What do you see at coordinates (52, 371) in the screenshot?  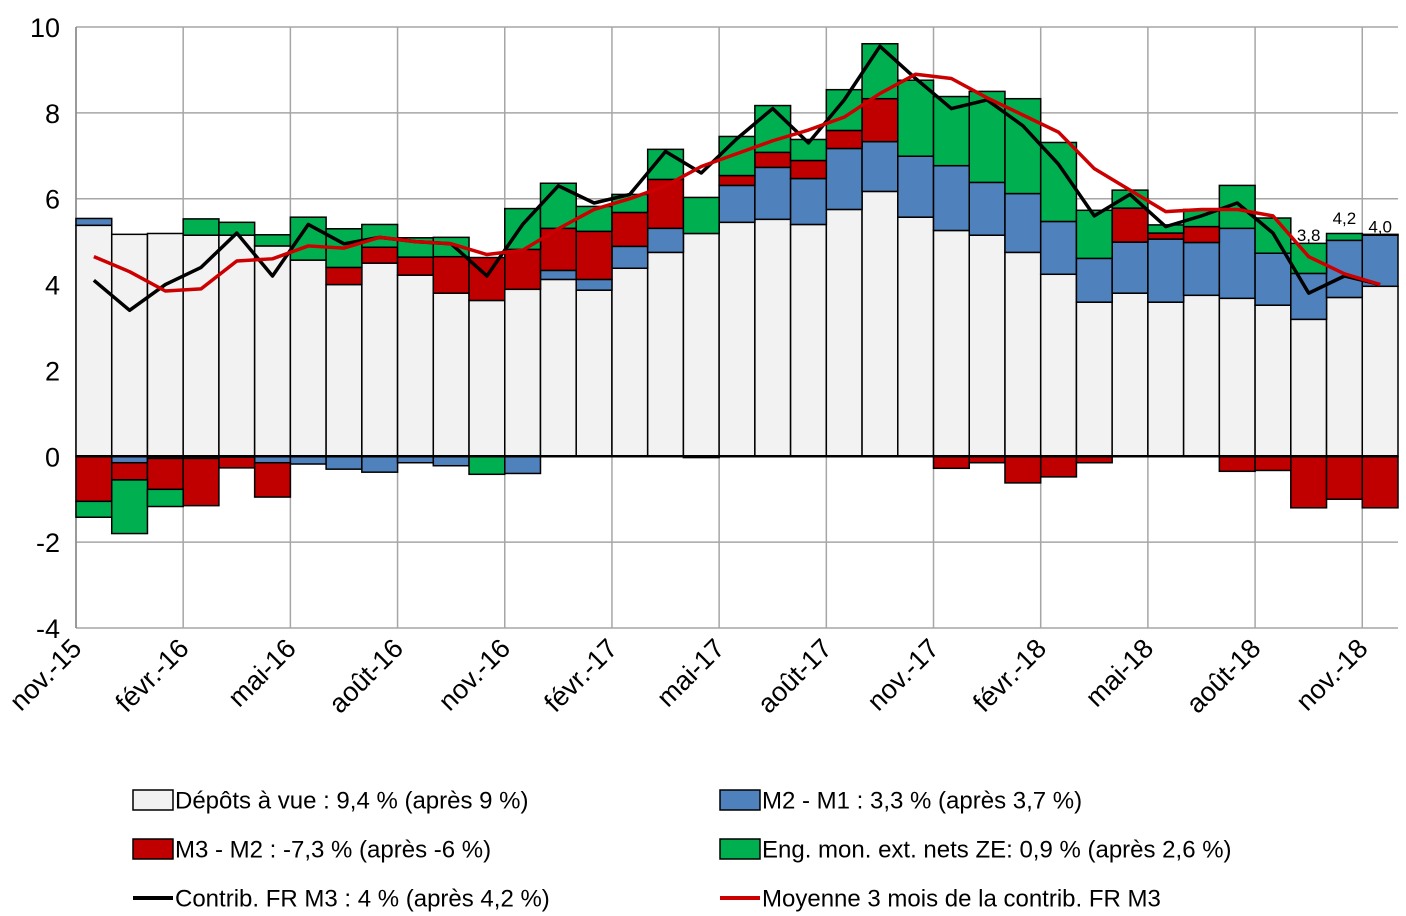 I see `y-tick-label: 2` at bounding box center [52, 371].